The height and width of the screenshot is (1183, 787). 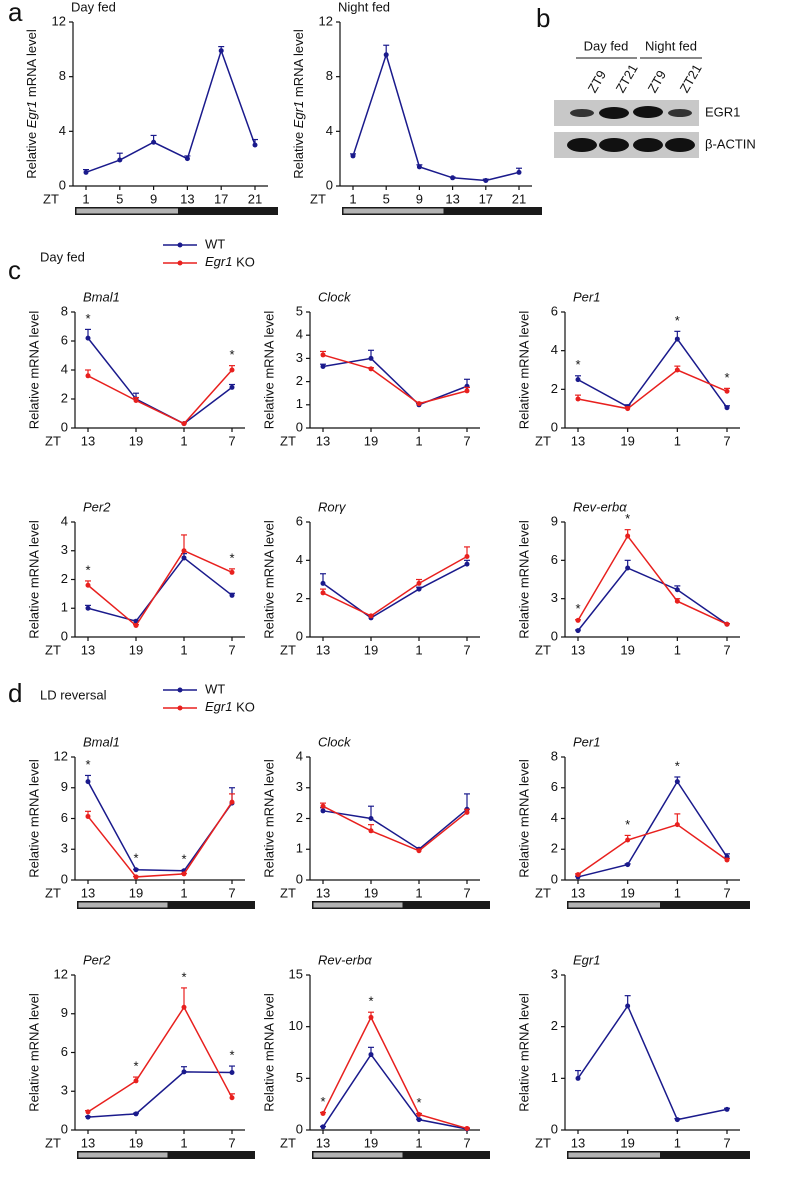 I want to click on x-tick-label: 9, so click(x=419, y=198).